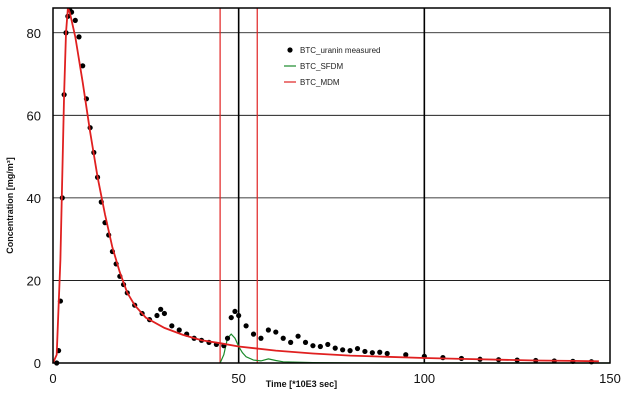 This screenshot has height=395, width=627. Describe the element at coordinates (34, 280) in the screenshot. I see `y-tick-label: 20` at that location.